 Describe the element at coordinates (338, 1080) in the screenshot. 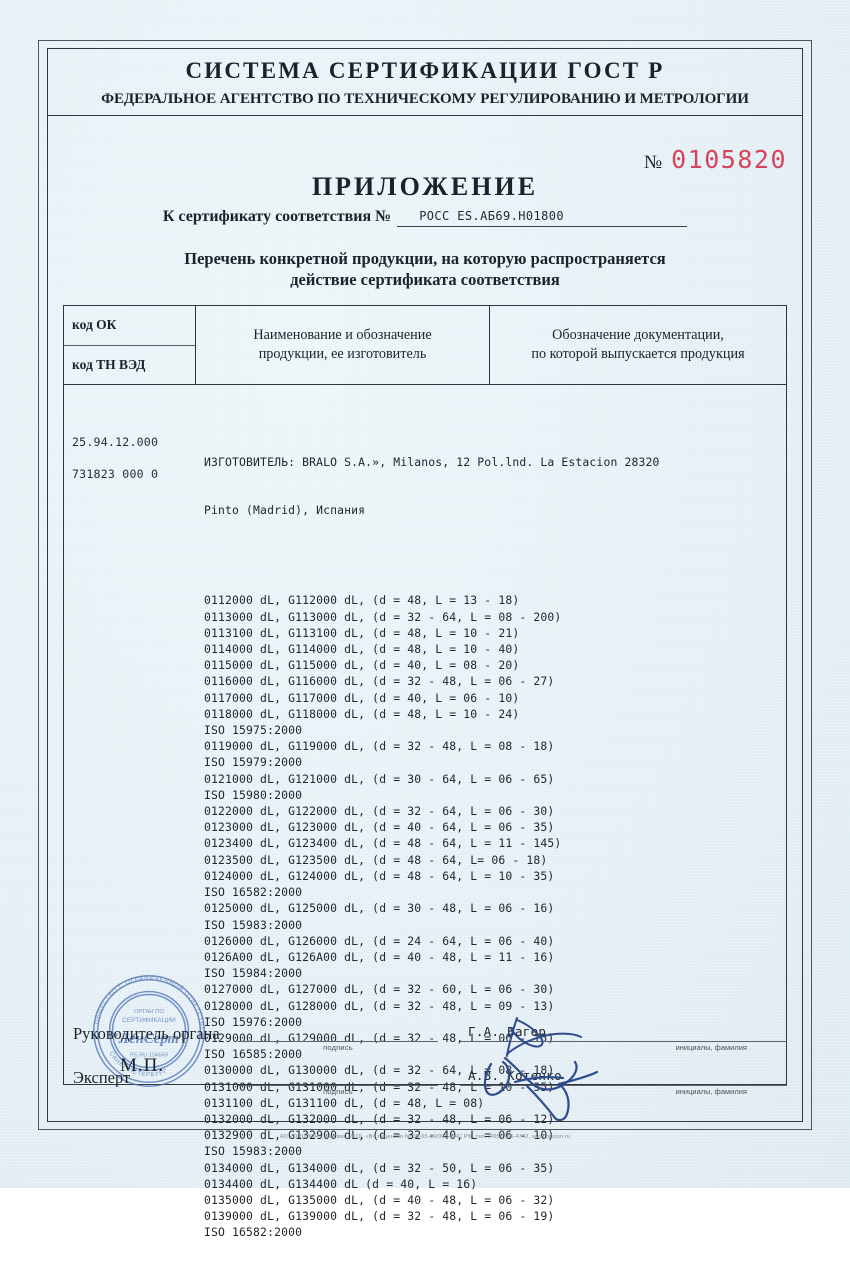

I see `signature-line-expert: подпись` at that location.